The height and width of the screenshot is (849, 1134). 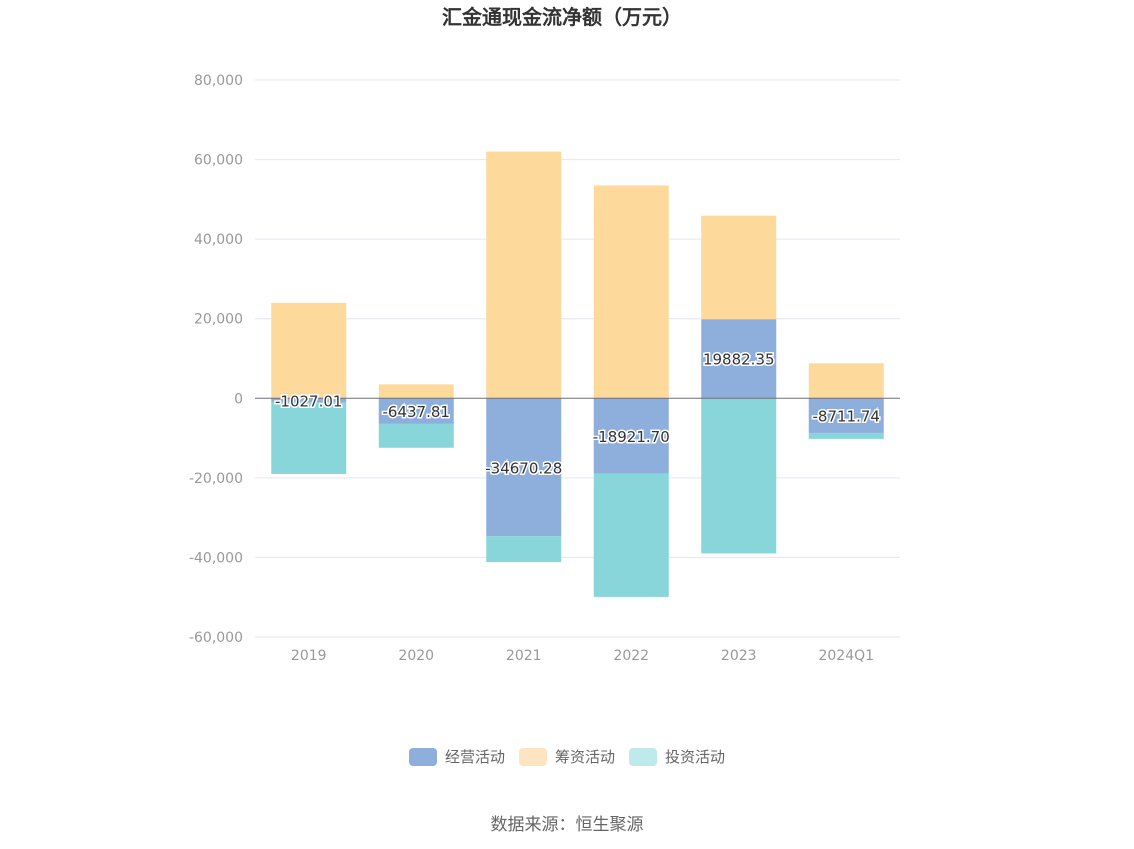 I want to click on y-tick-label: 60,000, so click(x=218, y=161).